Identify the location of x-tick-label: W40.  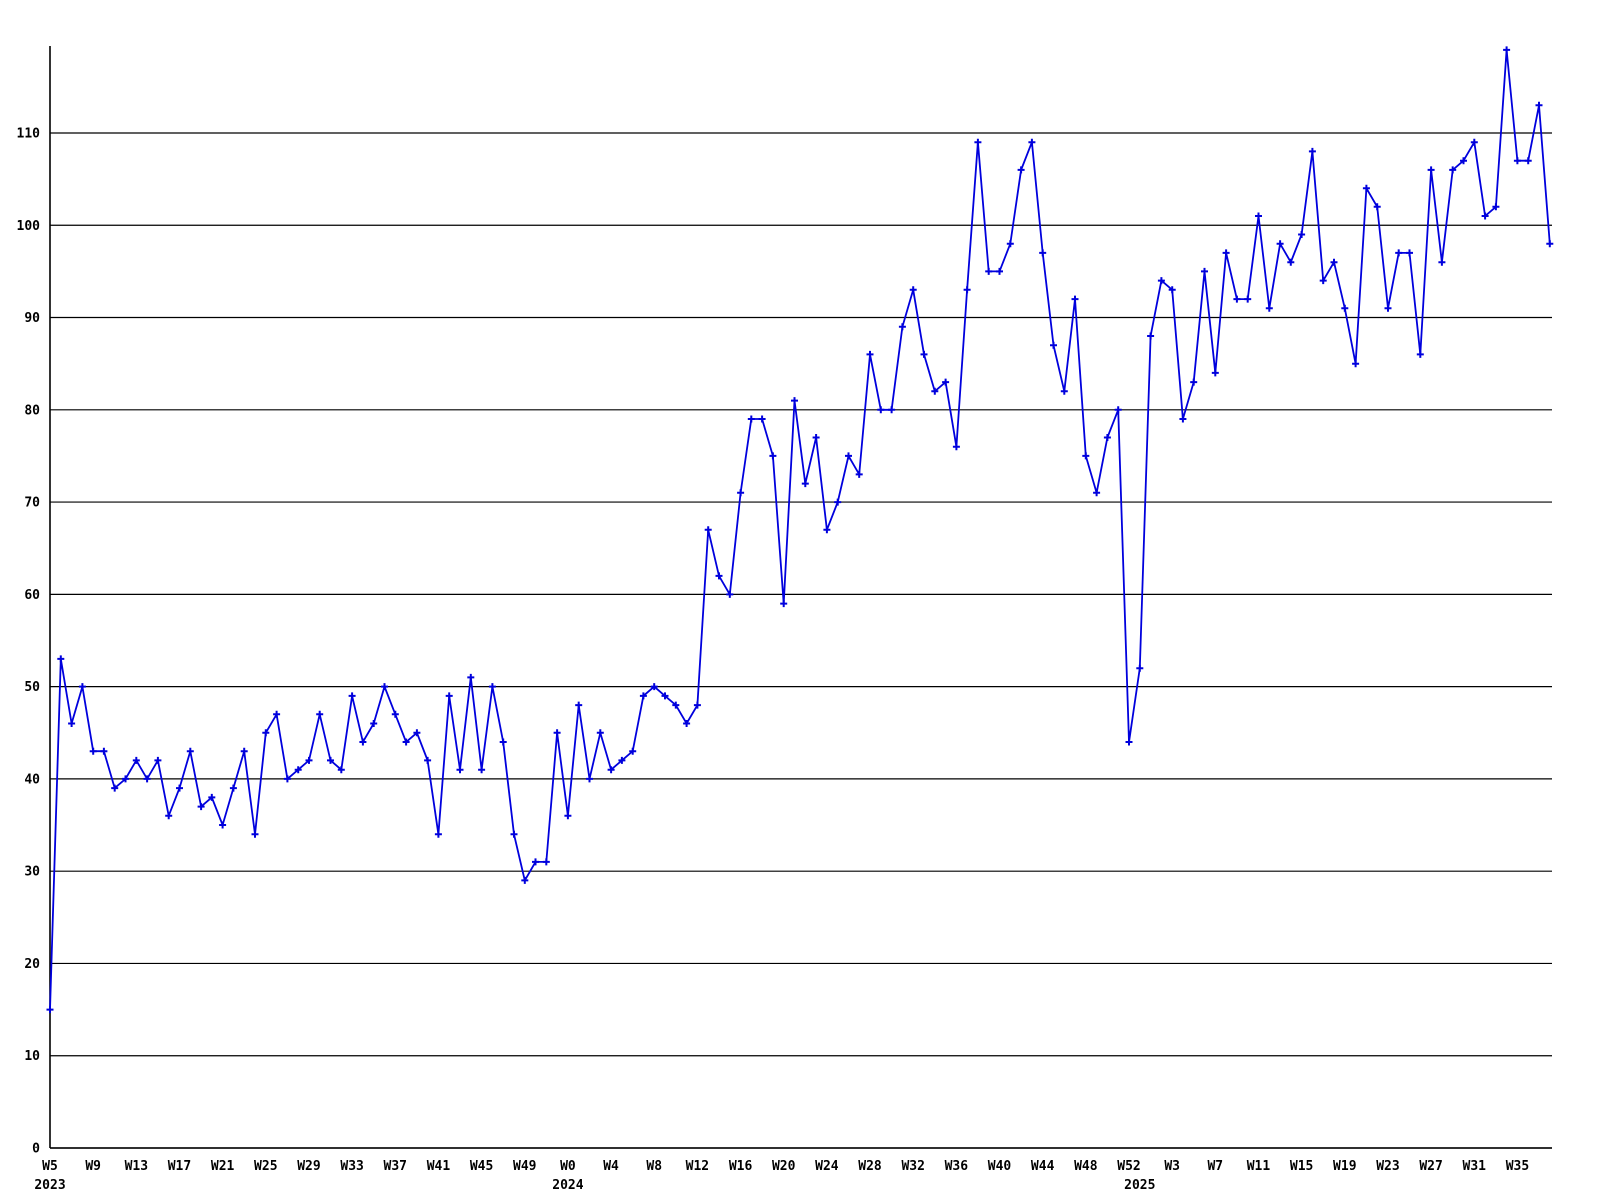
(1000, 1166).